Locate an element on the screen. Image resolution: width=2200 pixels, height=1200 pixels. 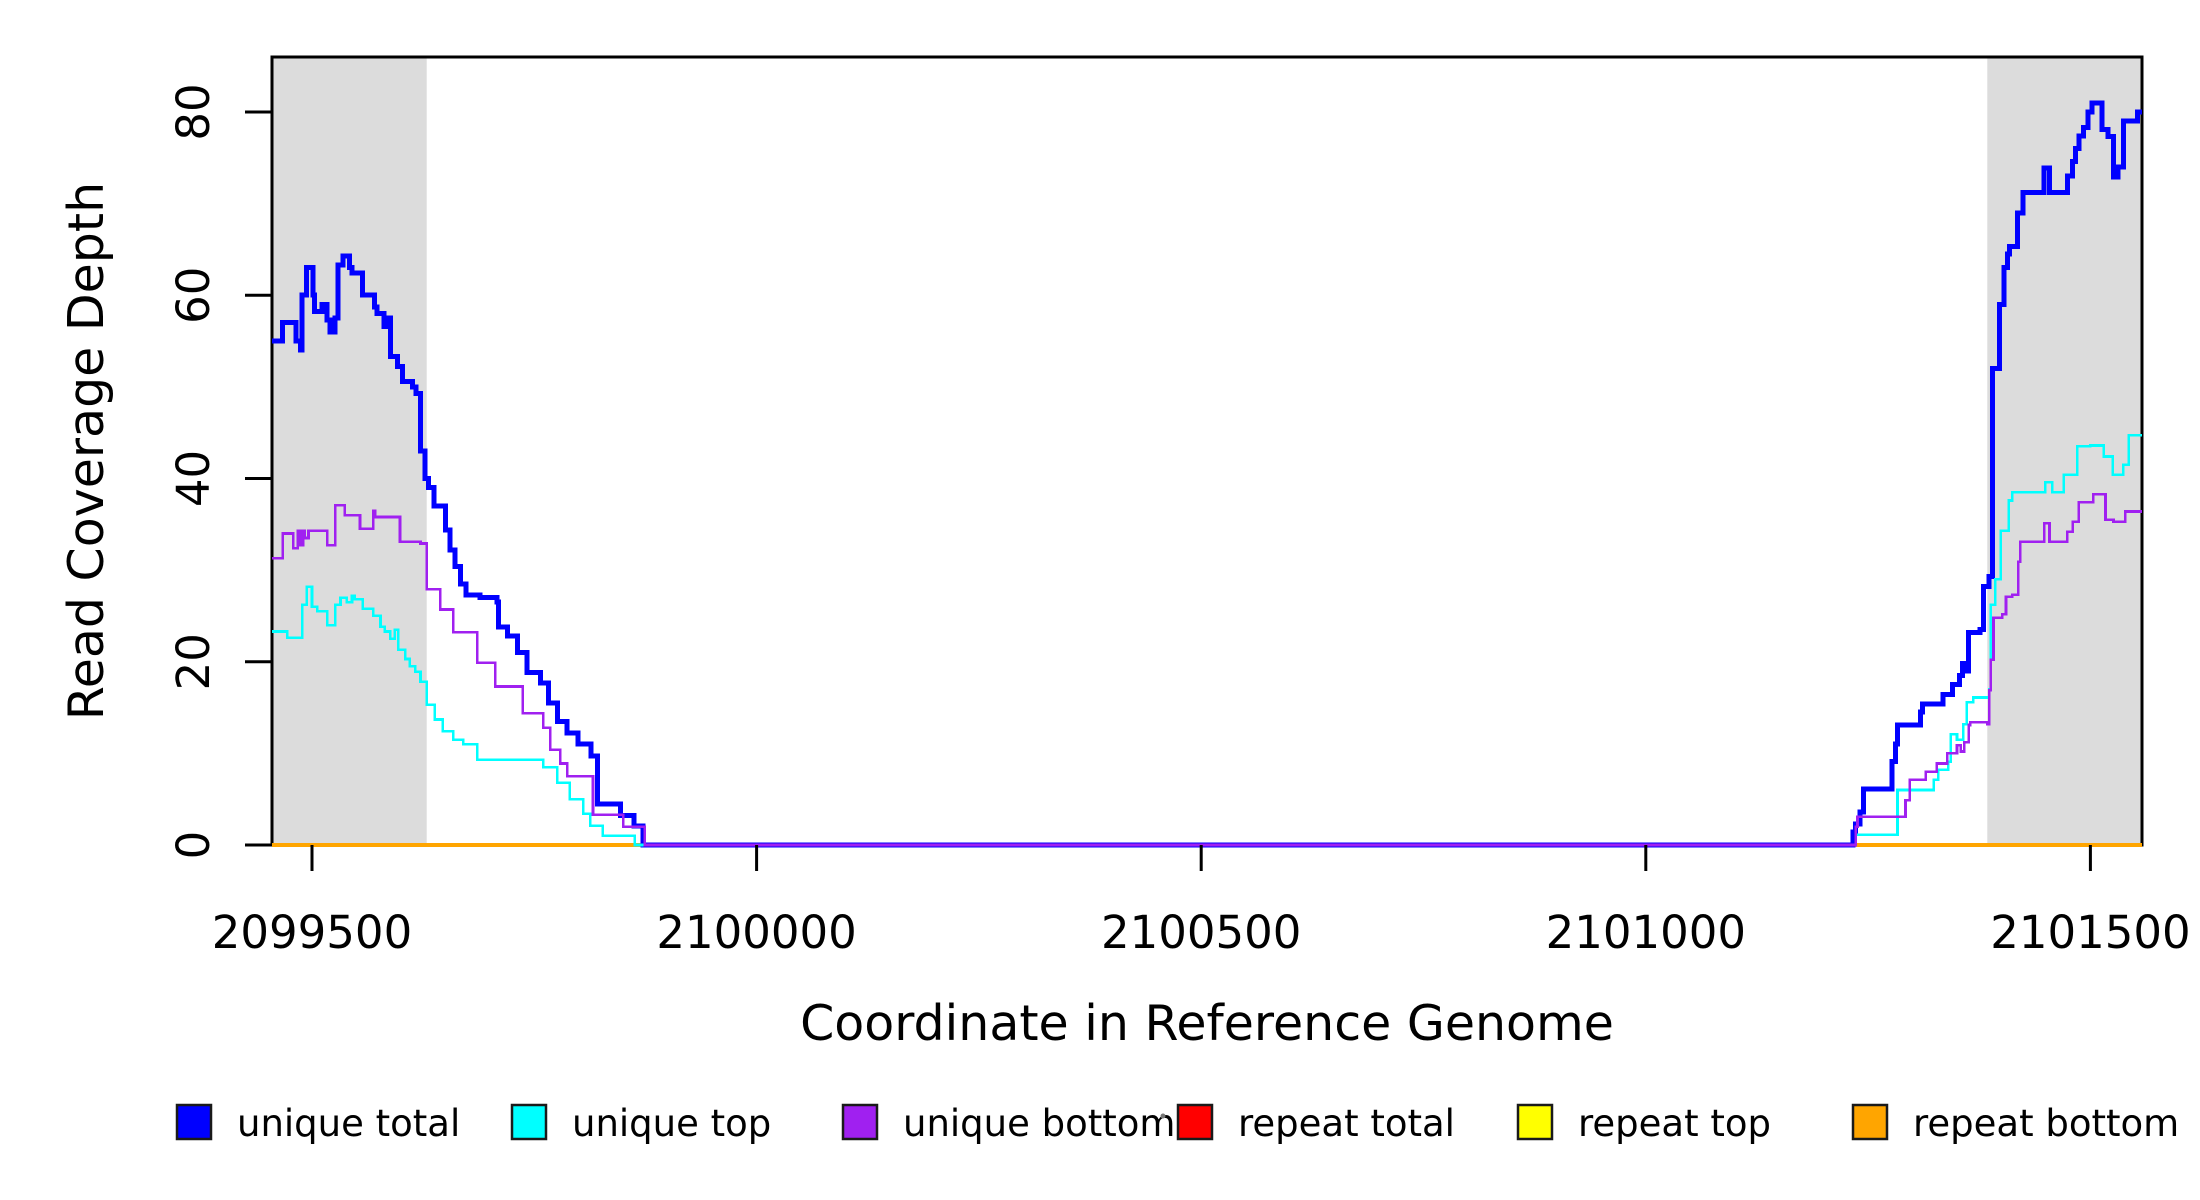
legend-item-repeat-total: repeat total is located at coordinates (1315, 1123).